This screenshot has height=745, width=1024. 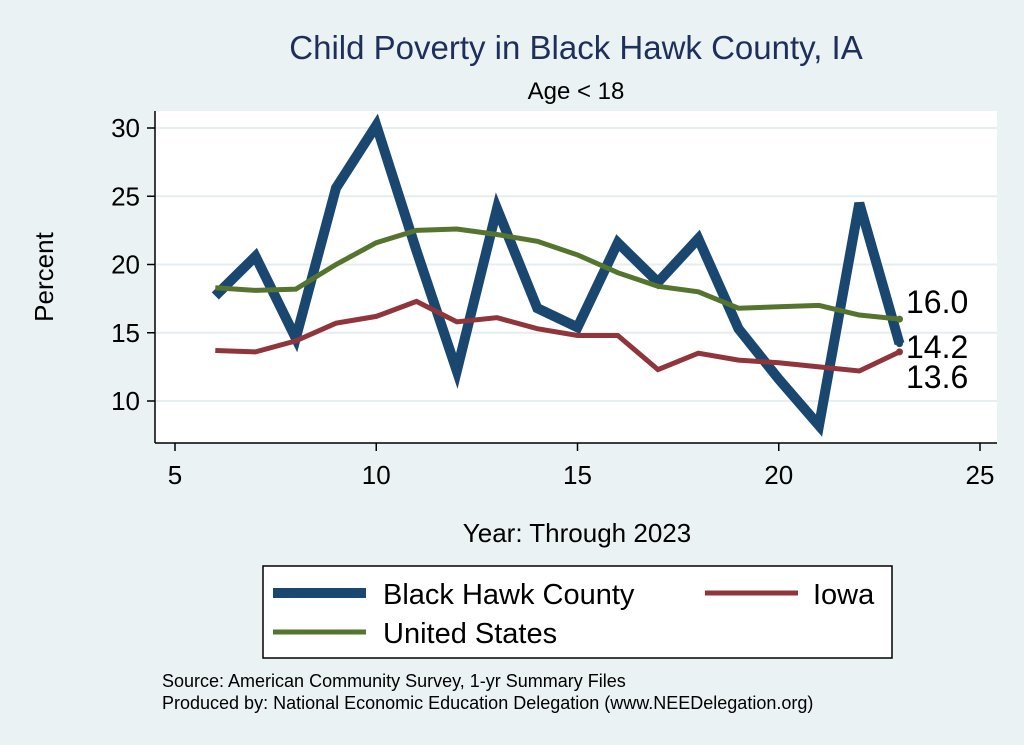 I want to click on series-end-point-united-states, so click(x=899, y=319).